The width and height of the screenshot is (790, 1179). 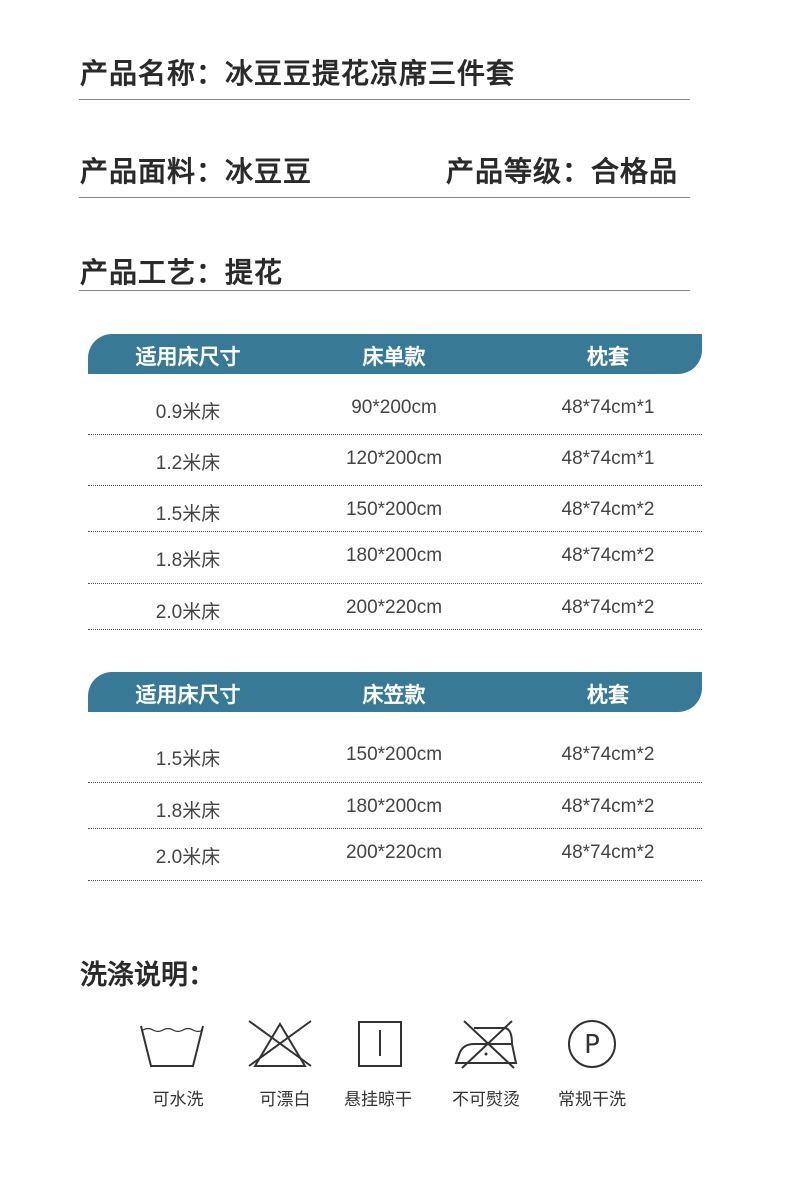 What do you see at coordinates (178, 1100) in the screenshot?
I see `wash-label: 可水洗` at bounding box center [178, 1100].